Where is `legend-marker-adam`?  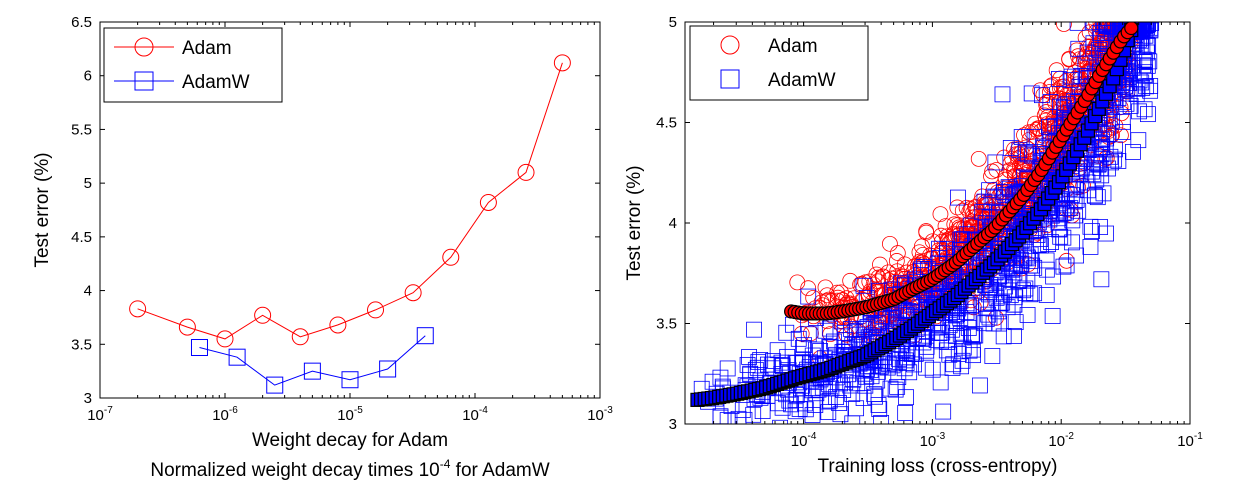
legend-marker-adam is located at coordinates (730, 45).